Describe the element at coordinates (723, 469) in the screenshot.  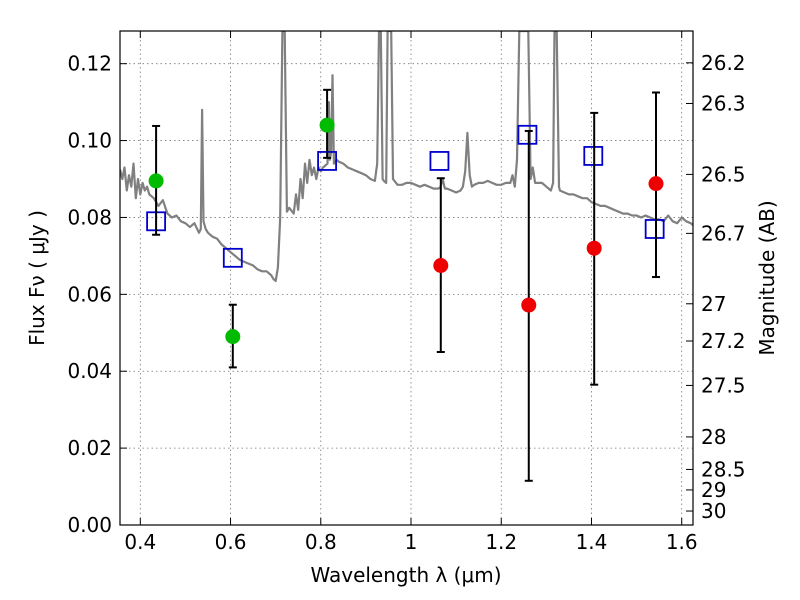
I see `mag-tick-label: 28.5` at that location.